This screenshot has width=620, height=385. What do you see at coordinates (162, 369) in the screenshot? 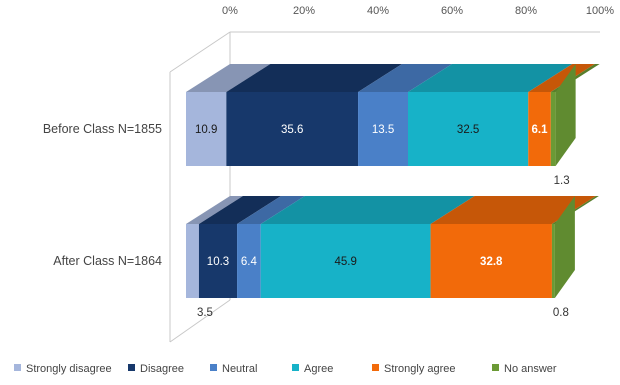
I see `legend-label: Disagree` at bounding box center [162, 369].